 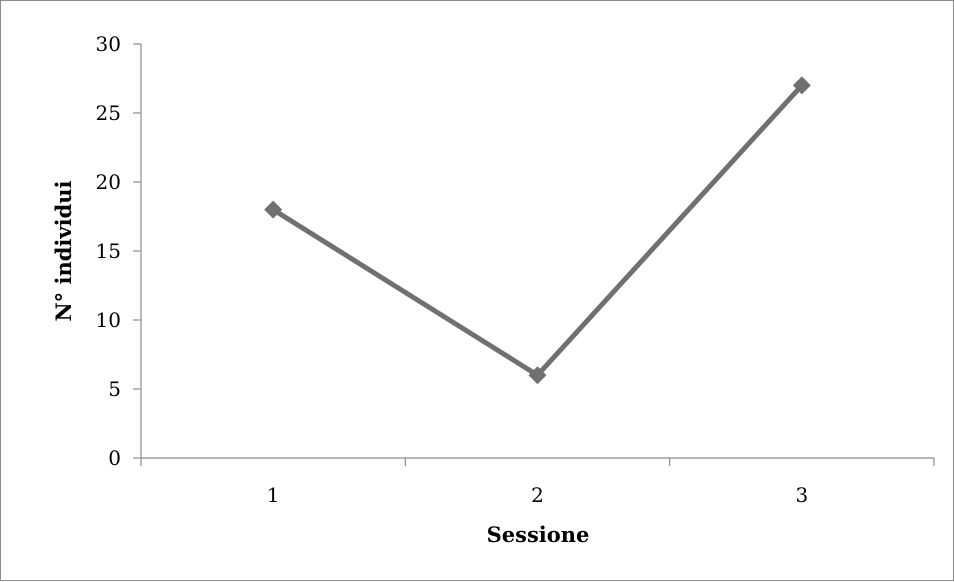 I want to click on y-tick-label: 25, so click(x=108, y=113).